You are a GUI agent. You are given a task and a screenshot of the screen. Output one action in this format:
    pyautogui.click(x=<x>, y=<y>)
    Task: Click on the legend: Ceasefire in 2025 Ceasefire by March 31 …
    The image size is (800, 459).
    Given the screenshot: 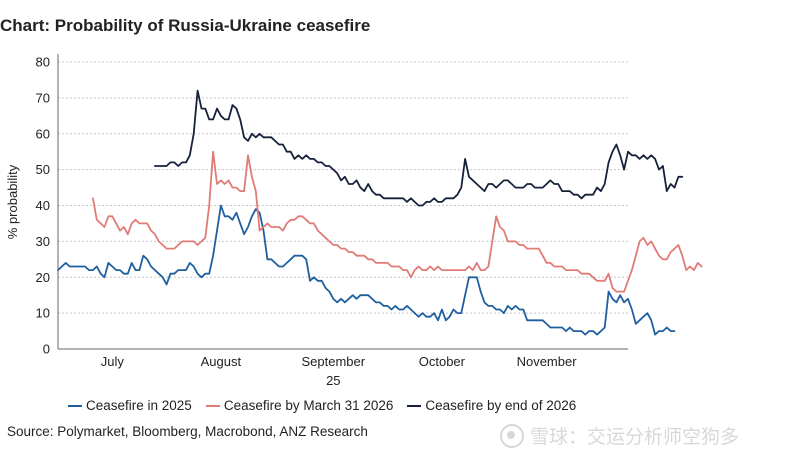 What is the action you would take?
    pyautogui.click(x=322, y=405)
    